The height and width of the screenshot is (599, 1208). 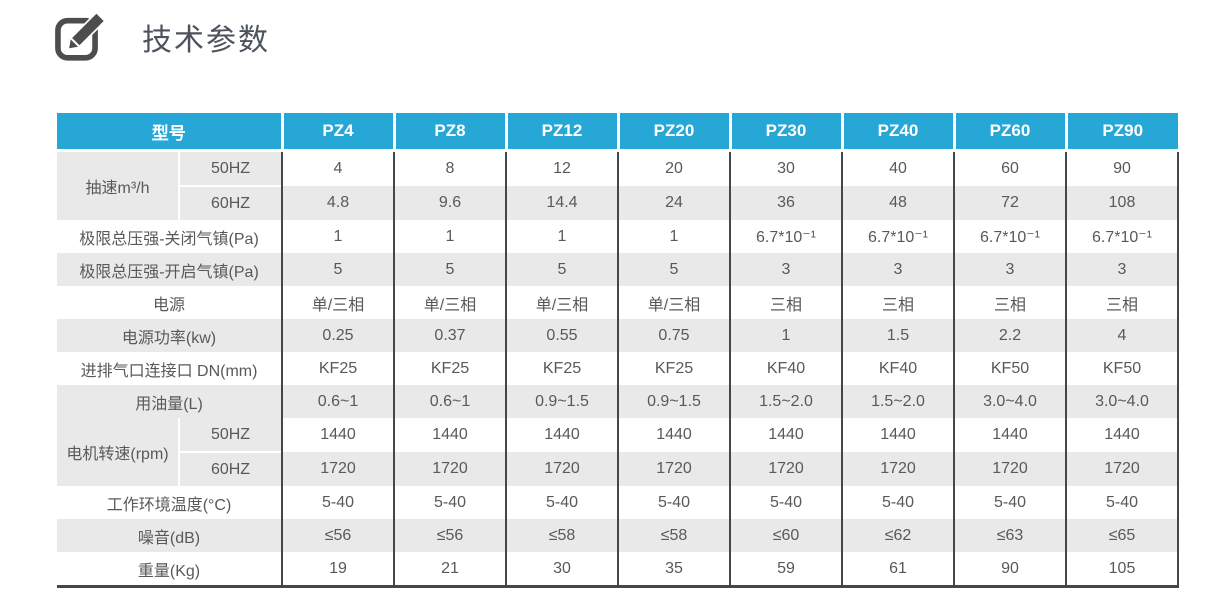 I want to click on cell-value: 40, so click(x=897, y=168).